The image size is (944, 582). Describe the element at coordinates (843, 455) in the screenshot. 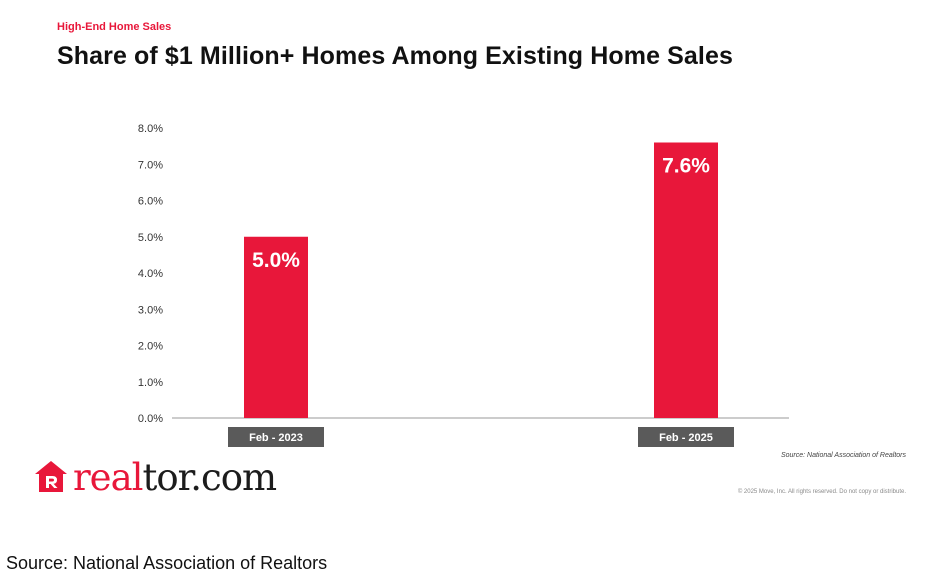

I see `chart-source-note: Source: National Association of Realtors` at that location.